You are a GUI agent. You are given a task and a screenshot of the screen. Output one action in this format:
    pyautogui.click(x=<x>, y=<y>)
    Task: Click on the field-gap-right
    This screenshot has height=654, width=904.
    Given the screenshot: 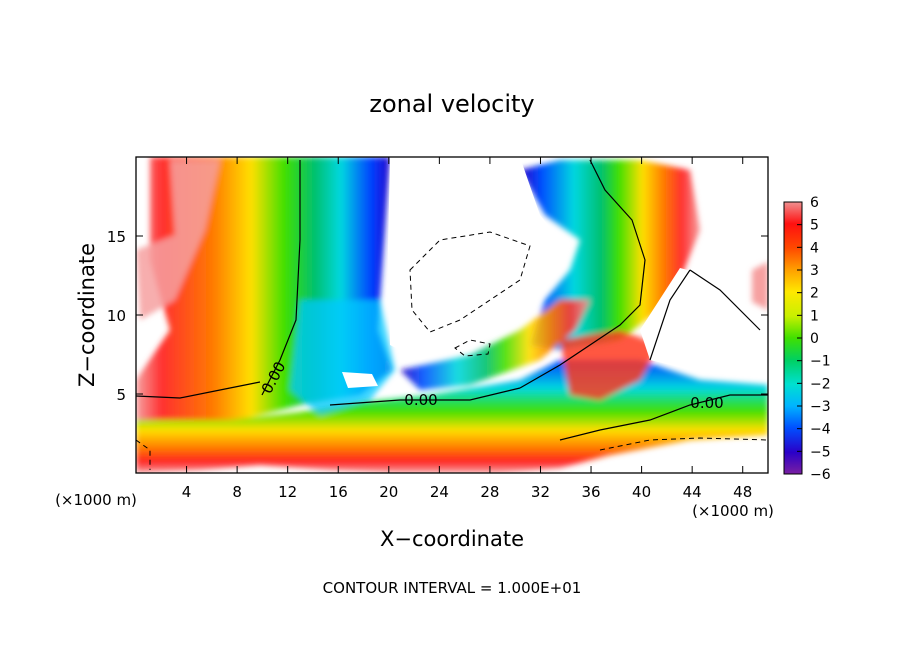 What is the action you would take?
    pyautogui.click(x=704, y=323)
    